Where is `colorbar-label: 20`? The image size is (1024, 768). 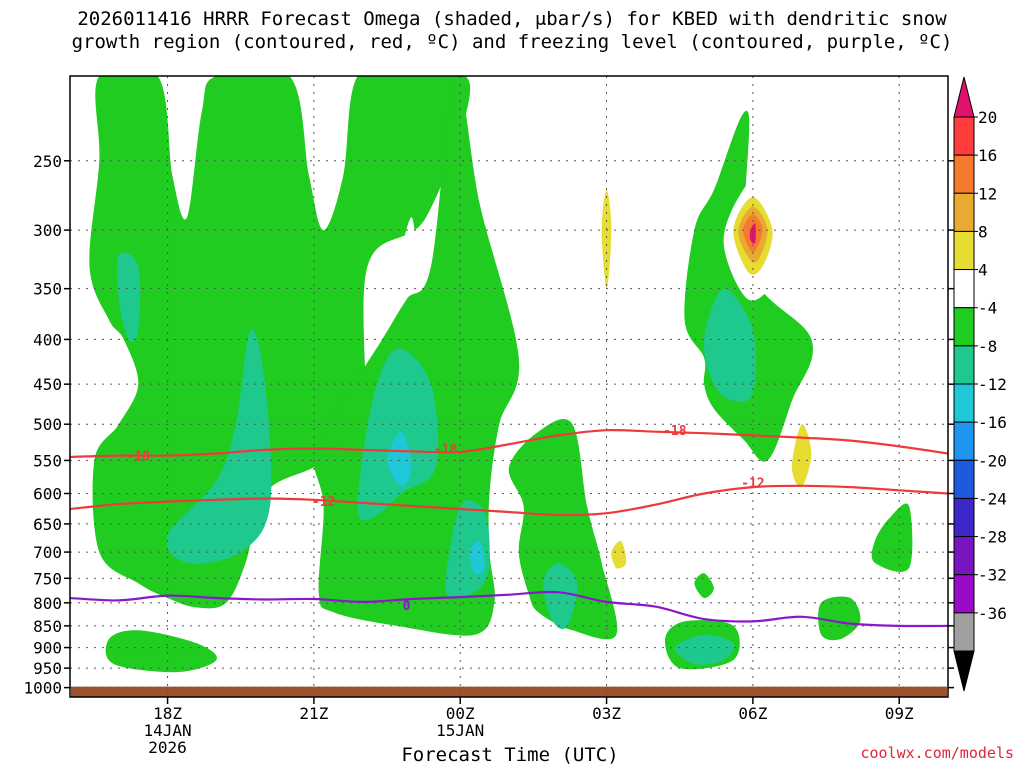
colorbar-label: 20 is located at coordinates (987, 117).